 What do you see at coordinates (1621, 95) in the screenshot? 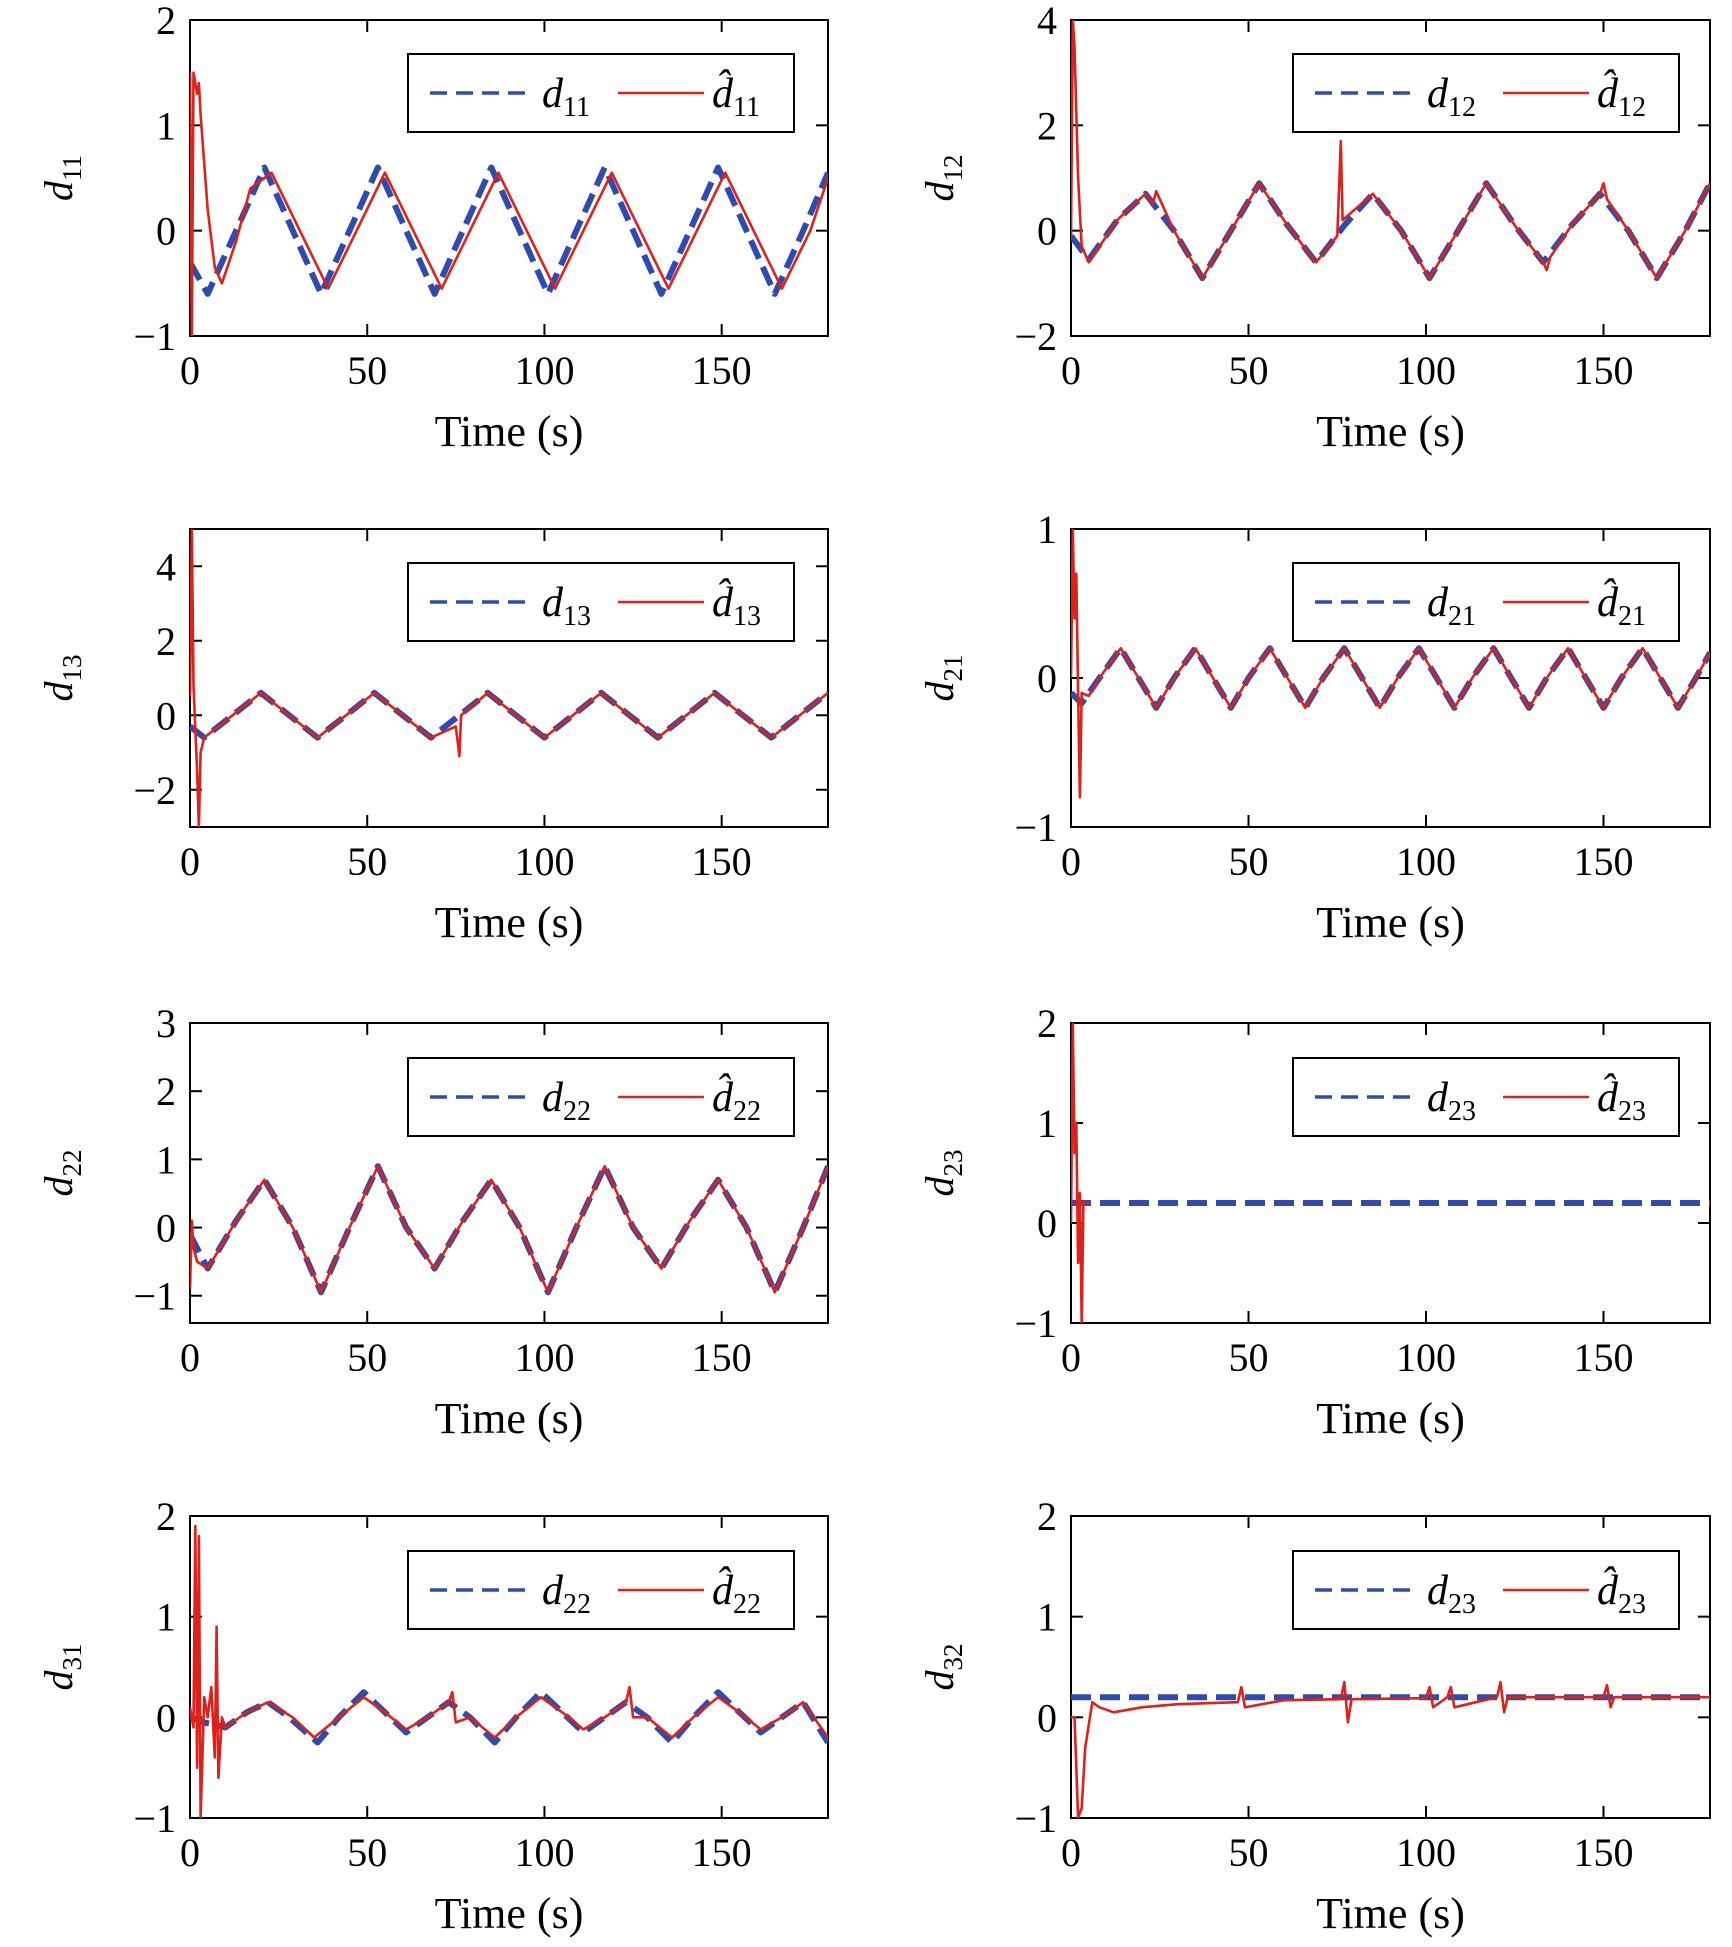
I see `legend-label-estimate: d̂12` at bounding box center [1621, 95].